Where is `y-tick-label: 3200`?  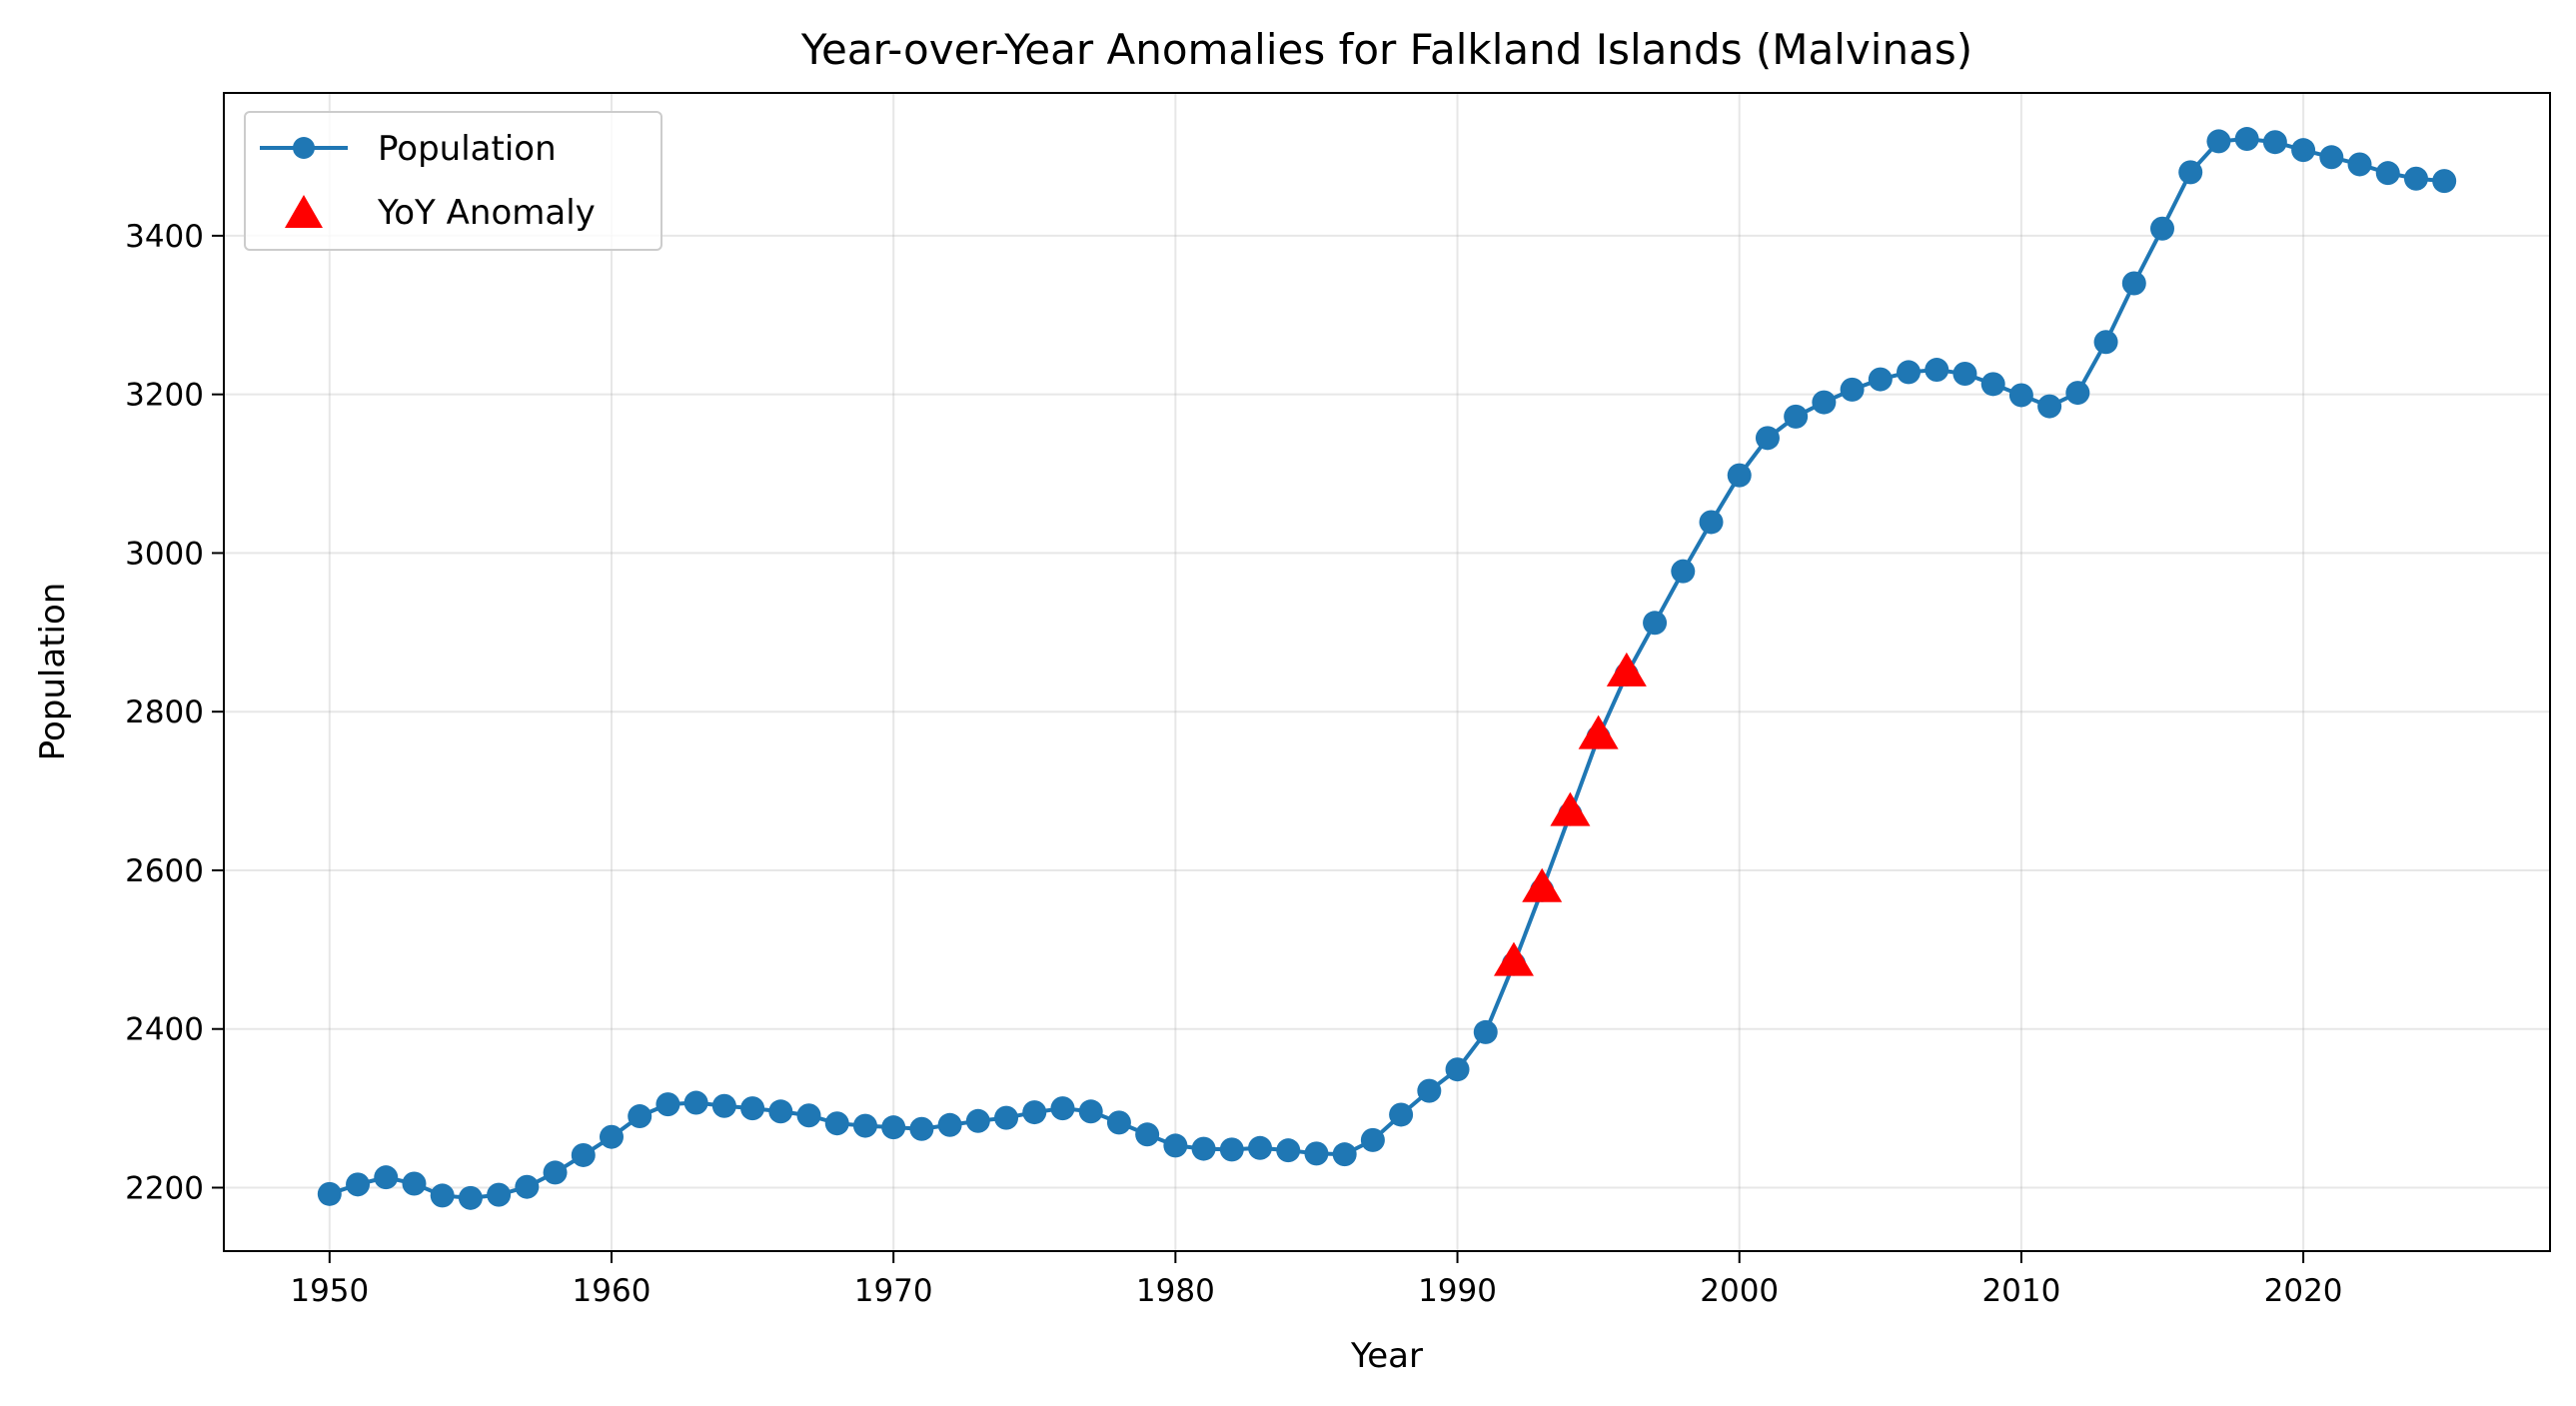
y-tick-label: 3200 is located at coordinates (164, 396).